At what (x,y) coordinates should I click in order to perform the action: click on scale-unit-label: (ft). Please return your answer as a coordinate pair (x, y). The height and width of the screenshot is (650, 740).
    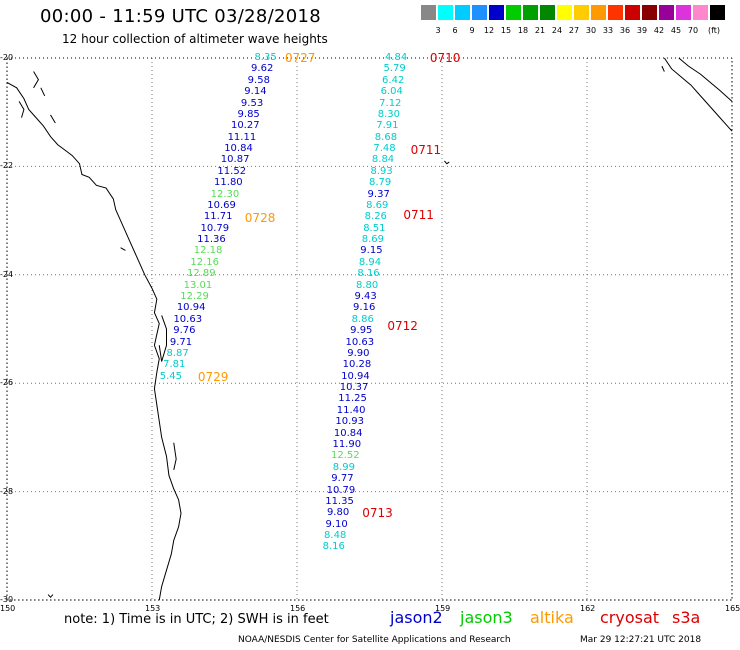
    Looking at the image, I should click on (714, 30).